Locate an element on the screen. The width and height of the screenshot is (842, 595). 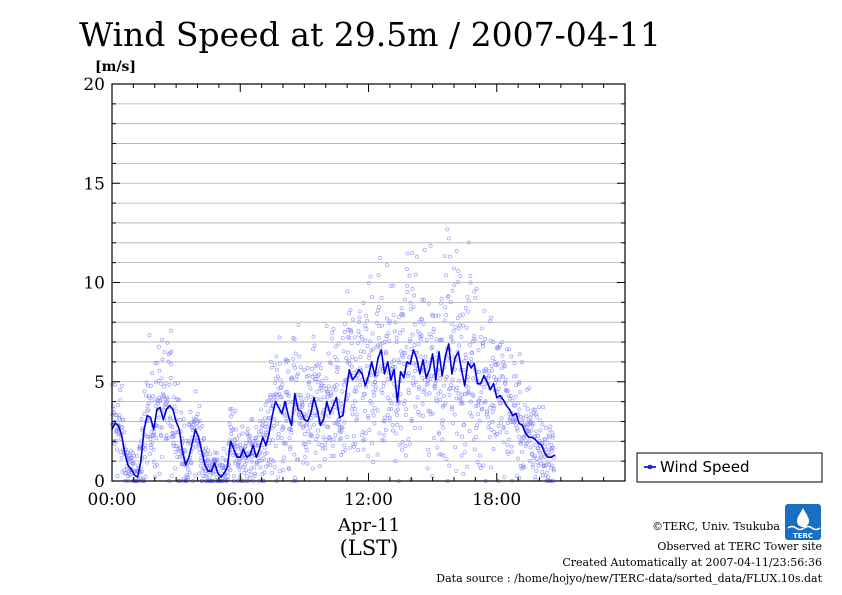
y-tick-label: 10 is located at coordinates (94, 284).